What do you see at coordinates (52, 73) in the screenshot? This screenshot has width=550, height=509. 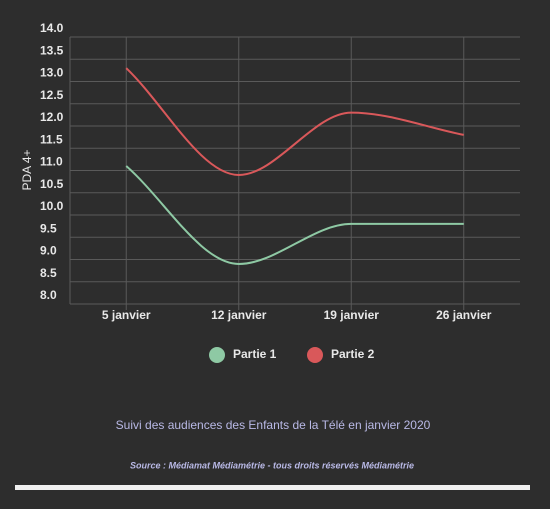 I see `y-tick-label: 13.0` at bounding box center [52, 73].